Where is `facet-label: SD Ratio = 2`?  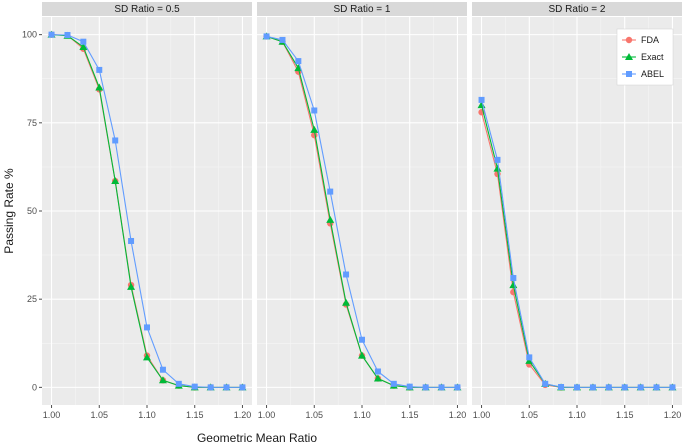 facet-label: SD Ratio = 2 is located at coordinates (577, 9).